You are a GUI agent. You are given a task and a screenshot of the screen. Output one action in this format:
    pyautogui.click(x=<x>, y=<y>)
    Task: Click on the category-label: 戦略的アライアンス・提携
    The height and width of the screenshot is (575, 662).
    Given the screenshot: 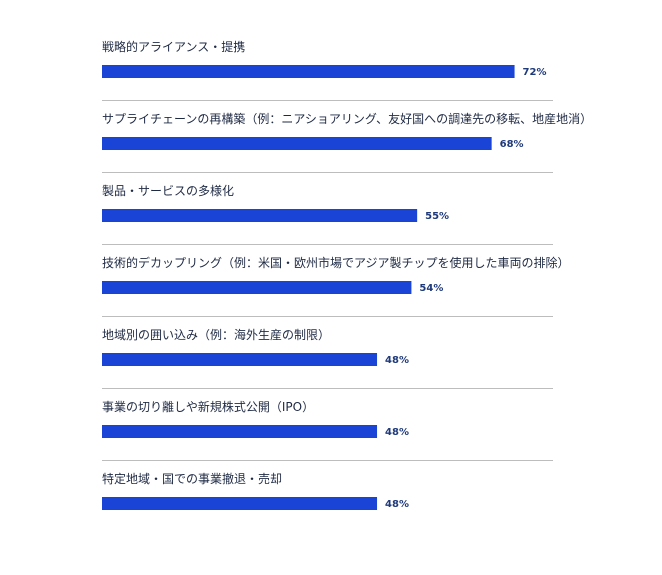 What is the action you would take?
    pyautogui.click(x=173, y=46)
    